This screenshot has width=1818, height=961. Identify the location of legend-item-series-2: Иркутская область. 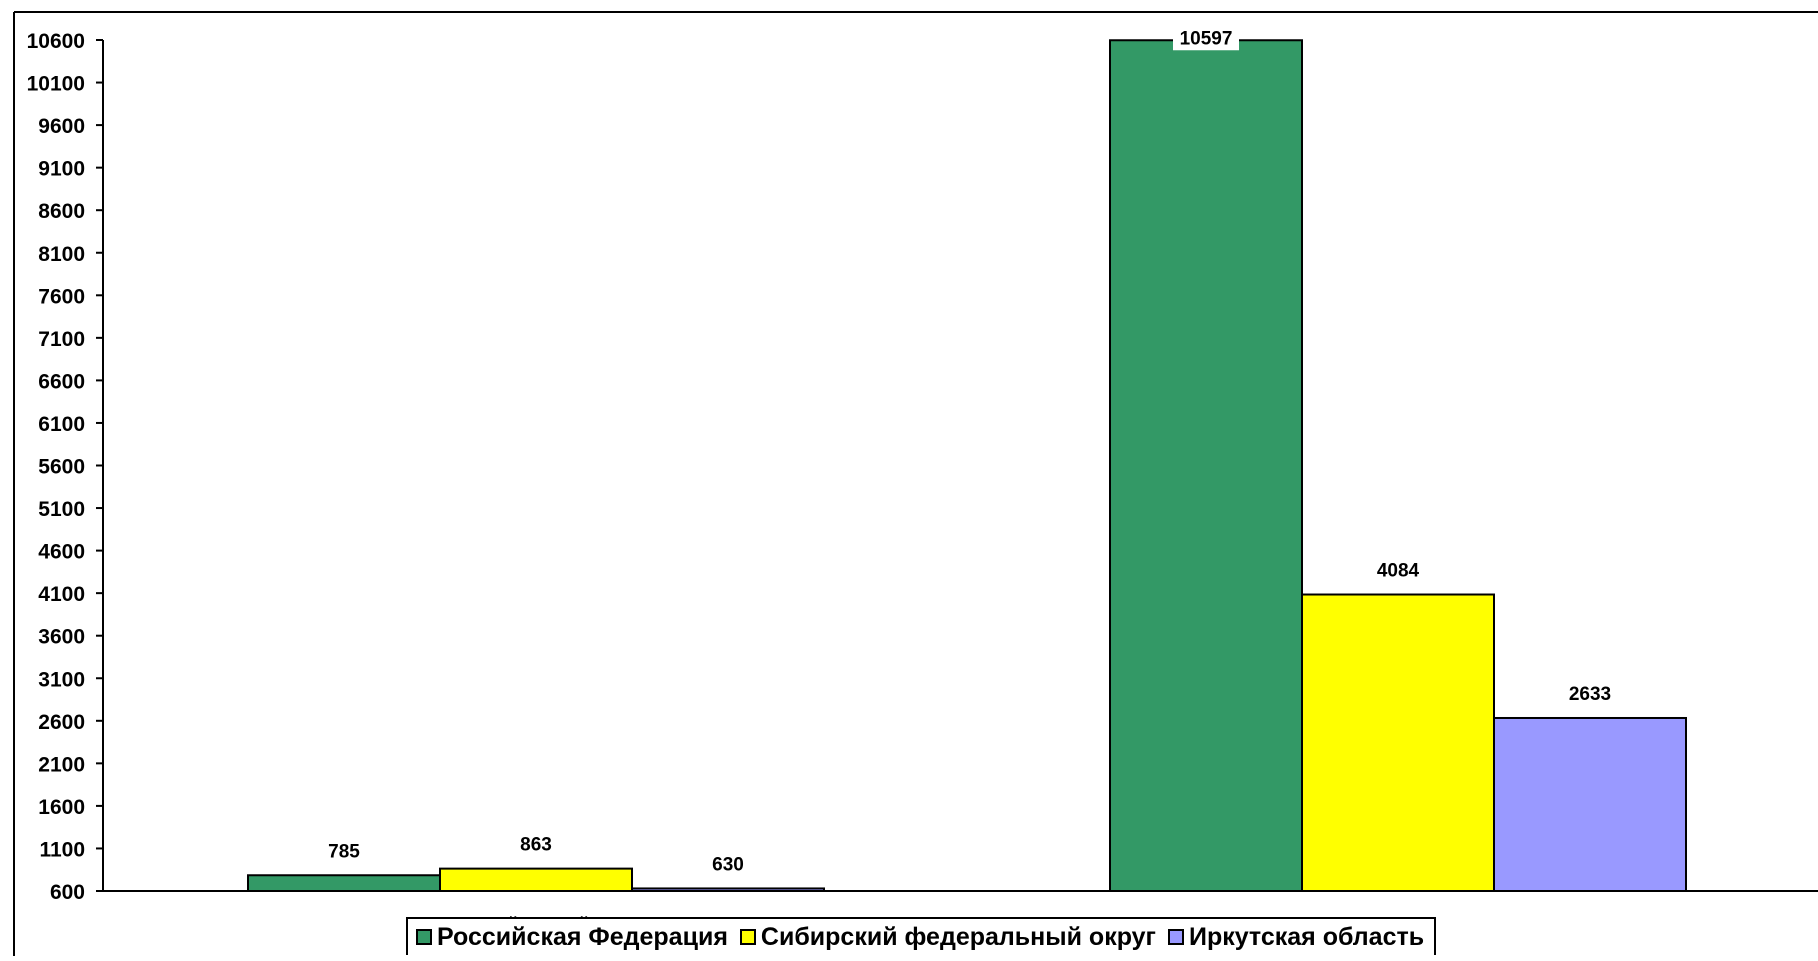
(1296, 937).